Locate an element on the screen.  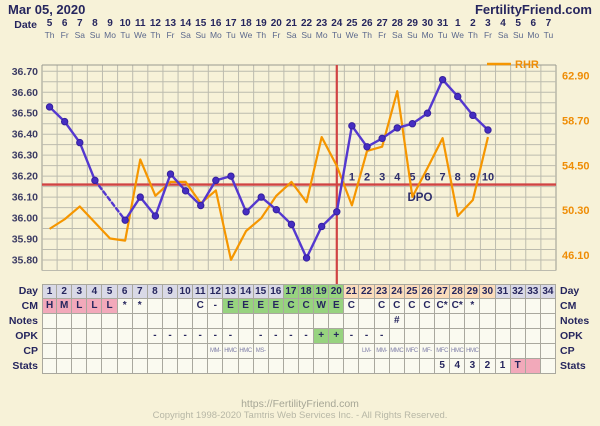
date-cell: 28 is located at coordinates (397, 23).